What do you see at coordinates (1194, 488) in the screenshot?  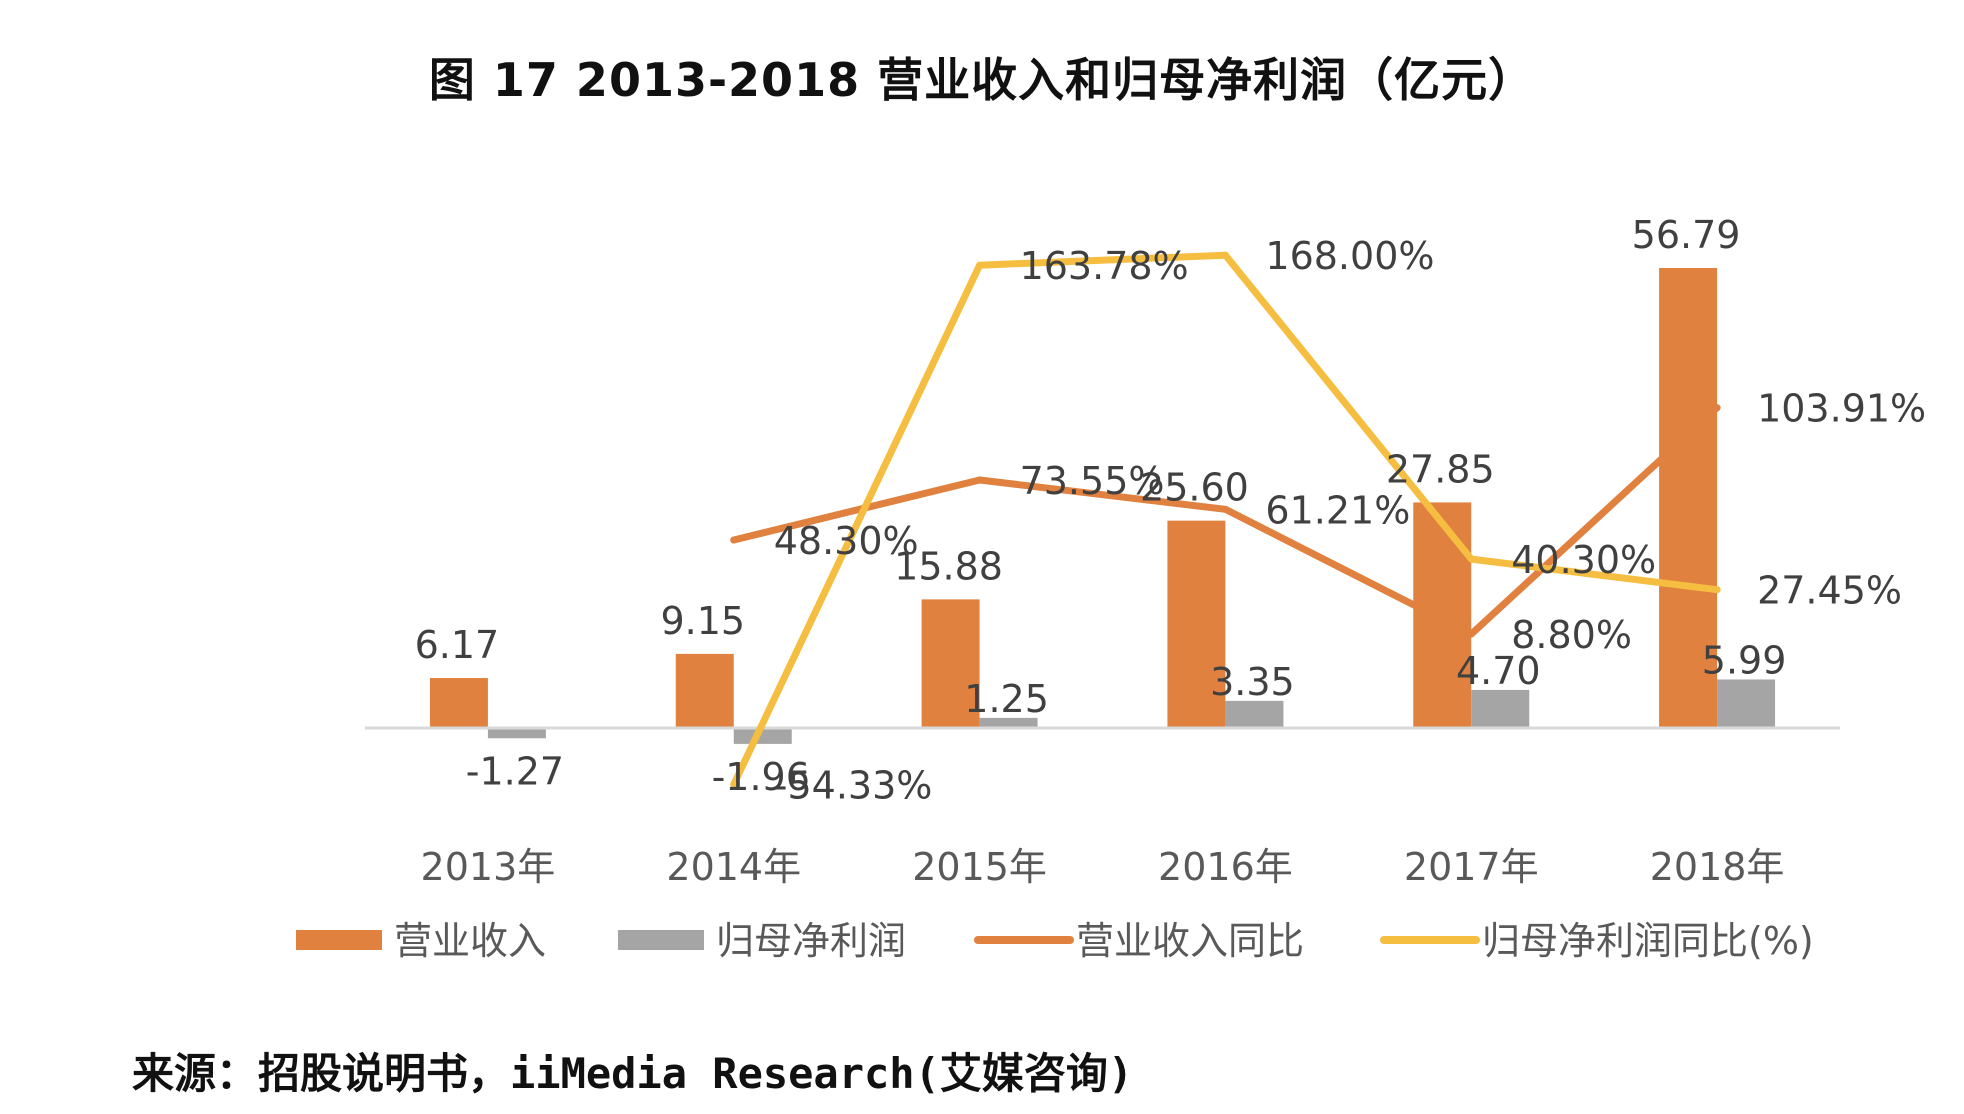 I see `revenue-label-3: 25.60` at bounding box center [1194, 488].